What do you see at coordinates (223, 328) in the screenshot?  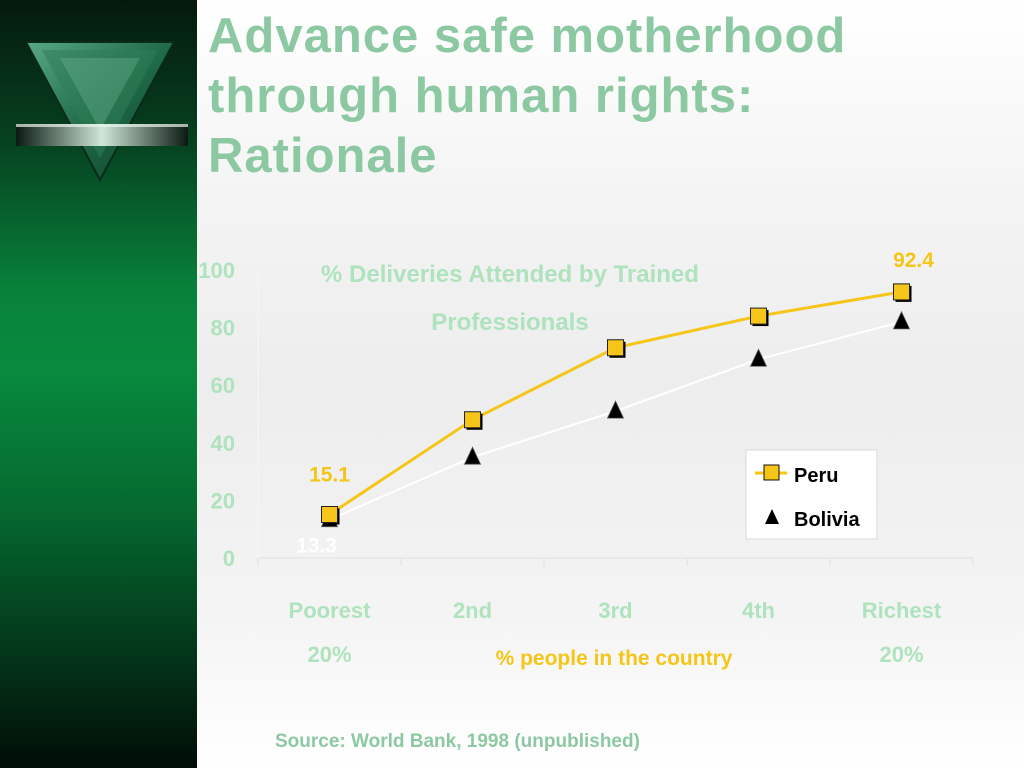 I see `y-tick-label: 80` at bounding box center [223, 328].